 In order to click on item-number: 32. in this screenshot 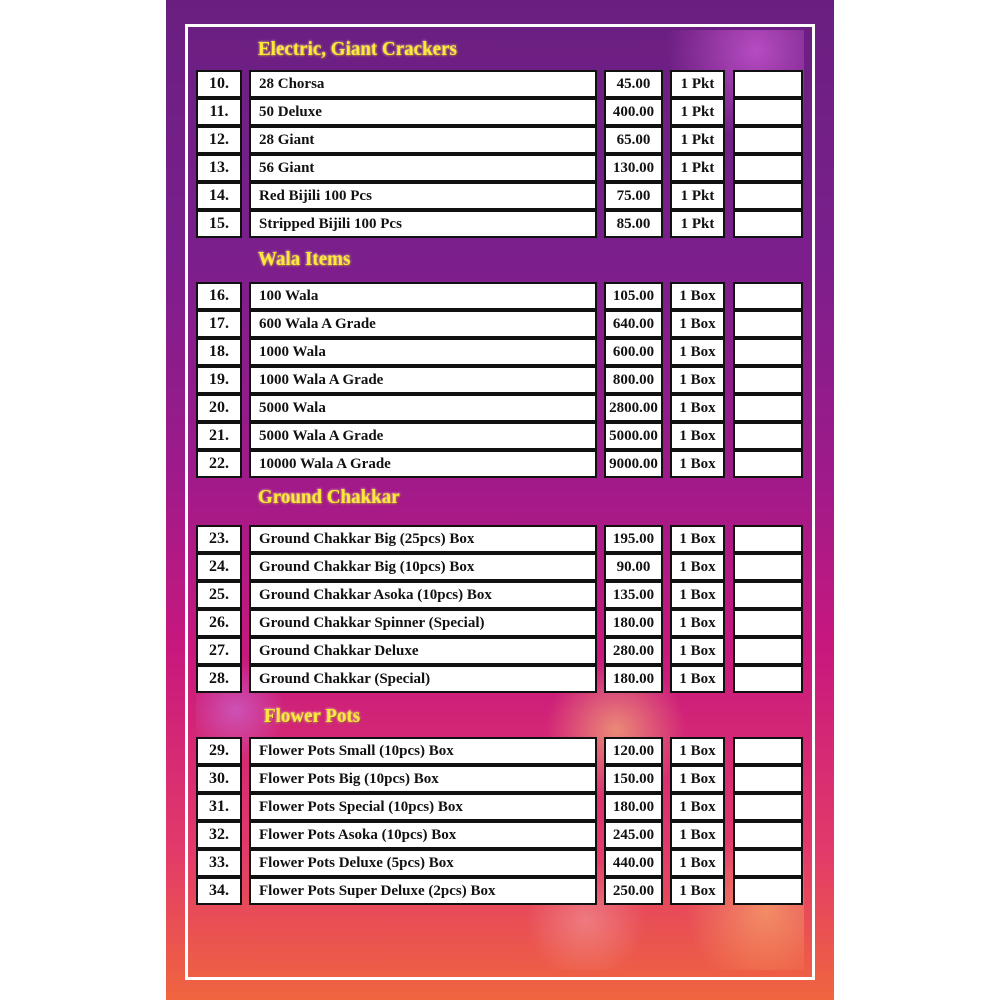, I will do `click(219, 835)`.